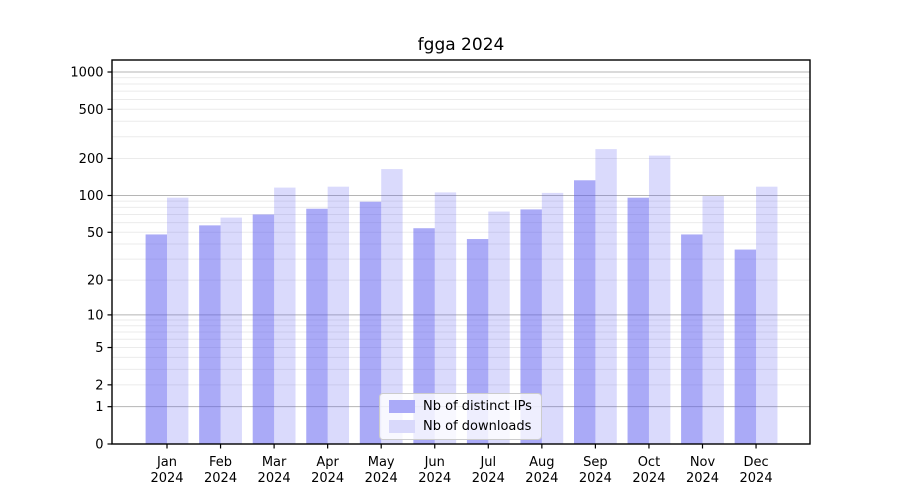  I want to click on y-tick-label: 20, so click(95, 281).